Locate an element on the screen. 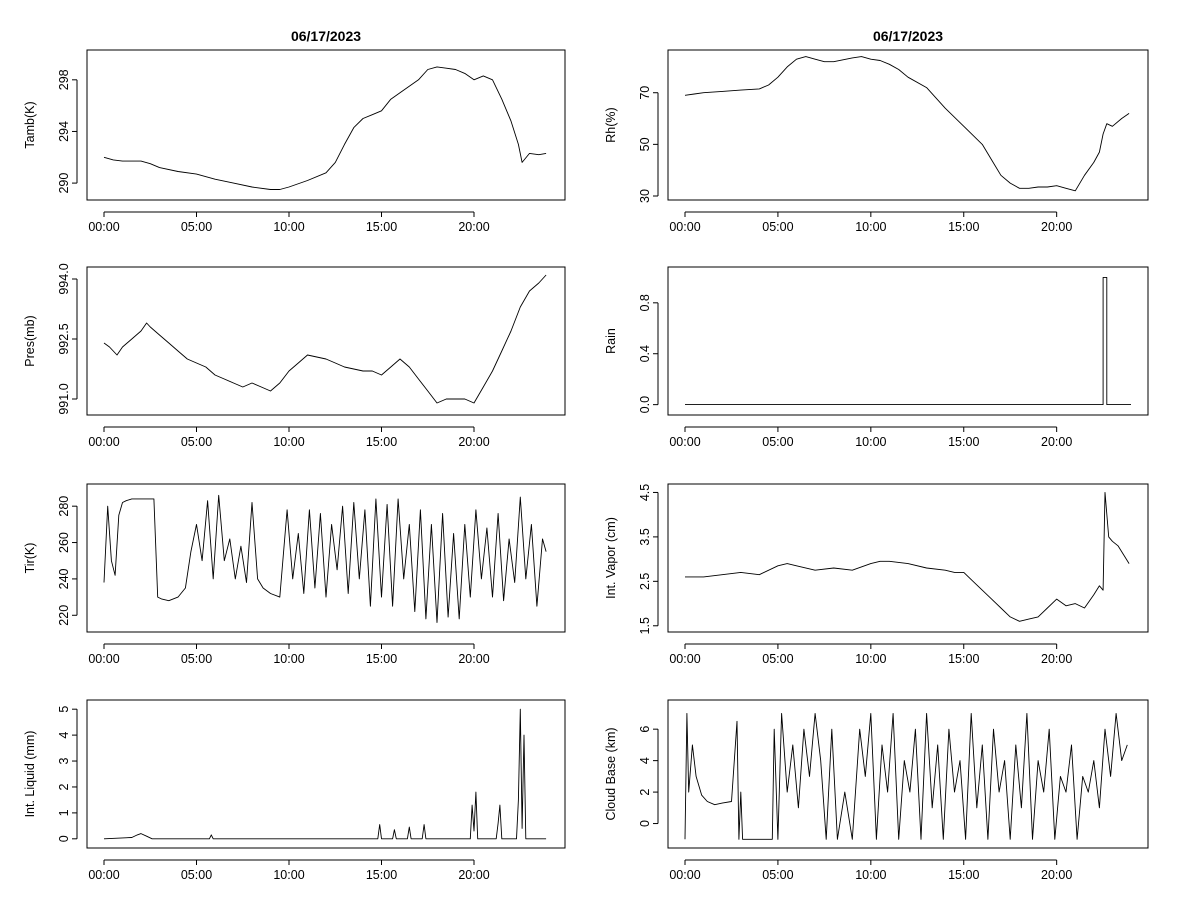  y-tick-label: 30 is located at coordinates (645, 196).